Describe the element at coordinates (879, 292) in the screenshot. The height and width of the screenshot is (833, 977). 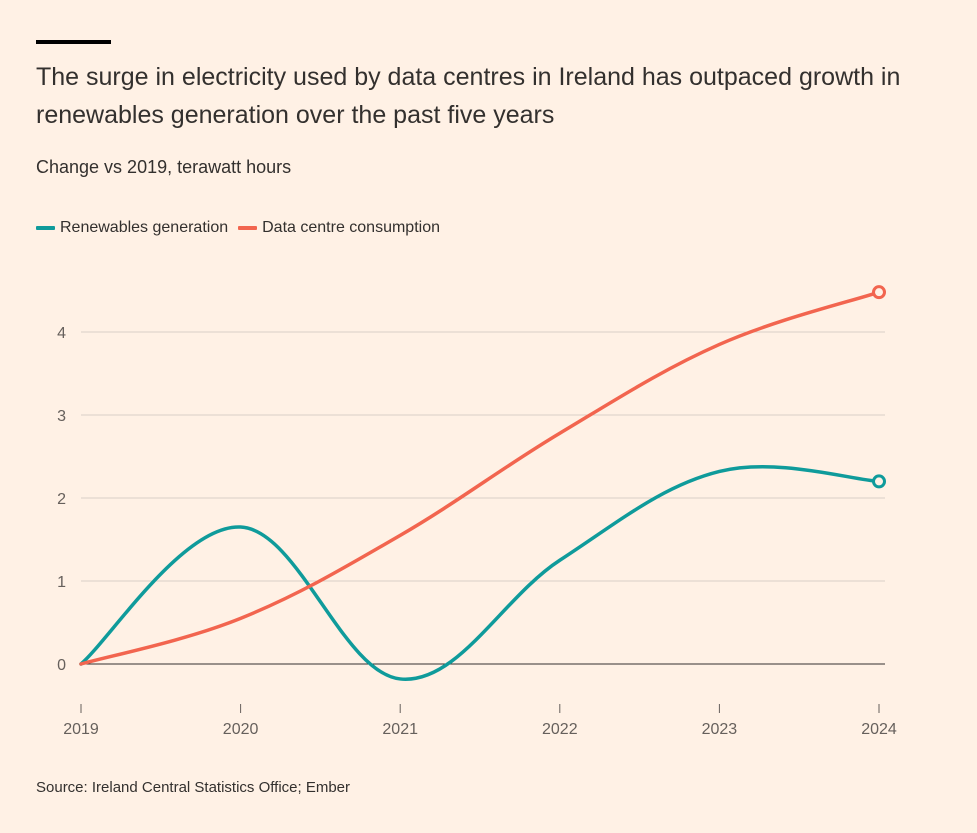
I see `end-marker-data-centre-consumption` at that location.